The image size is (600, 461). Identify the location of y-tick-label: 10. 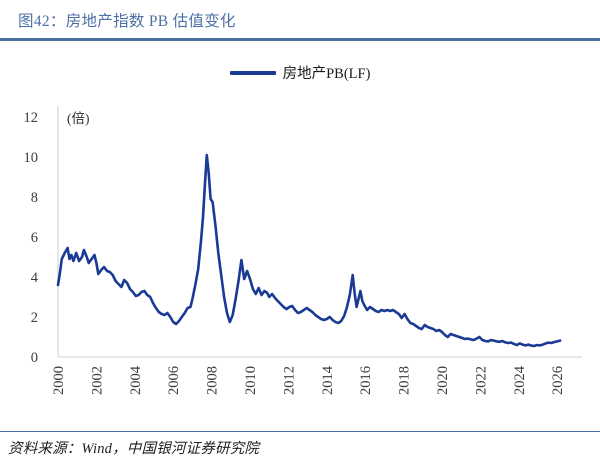
(31, 158).